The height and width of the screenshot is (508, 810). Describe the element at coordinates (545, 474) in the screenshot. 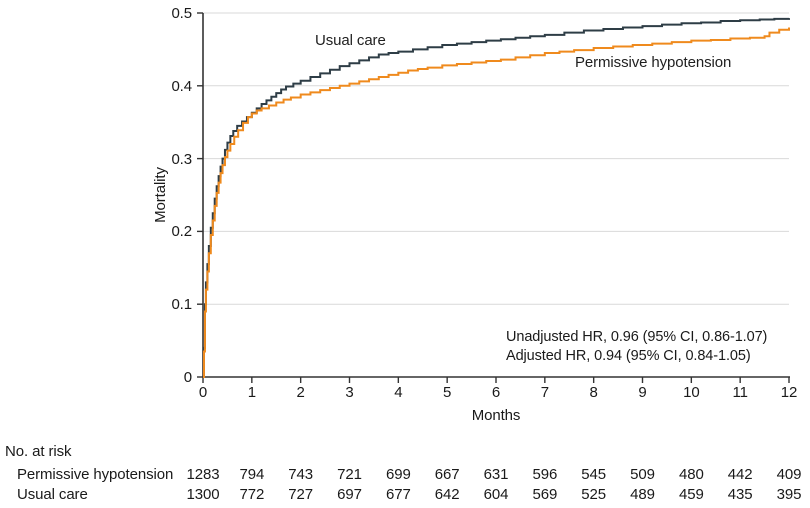

I see `risk-count: 596` at that location.